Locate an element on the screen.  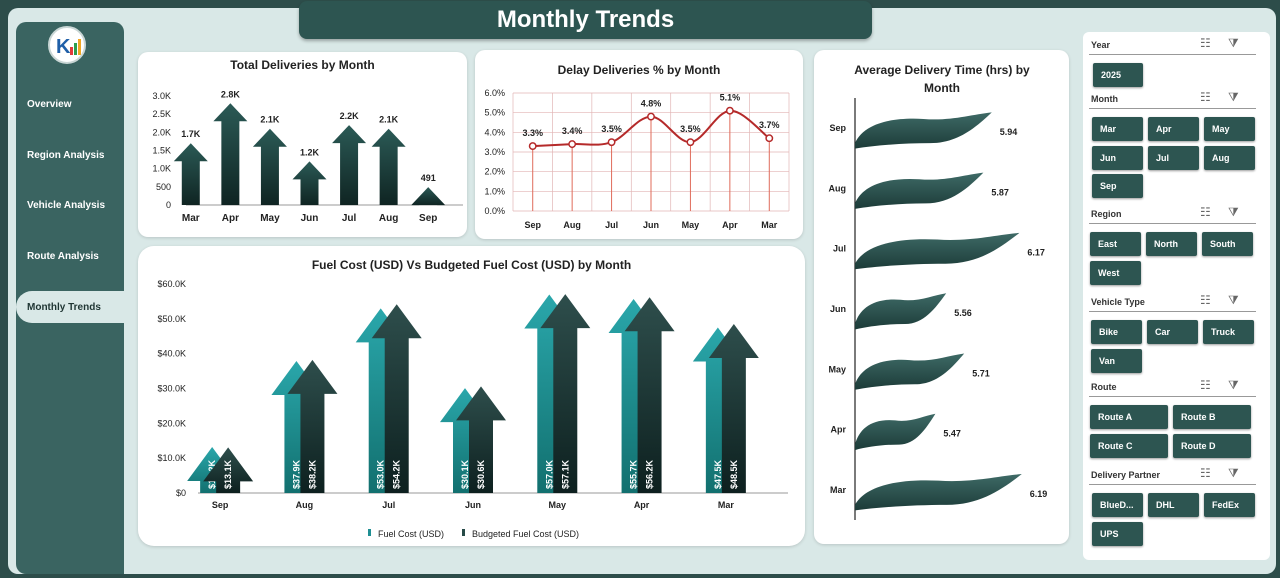
month-option-jun: Jun is located at coordinates (1117, 157).